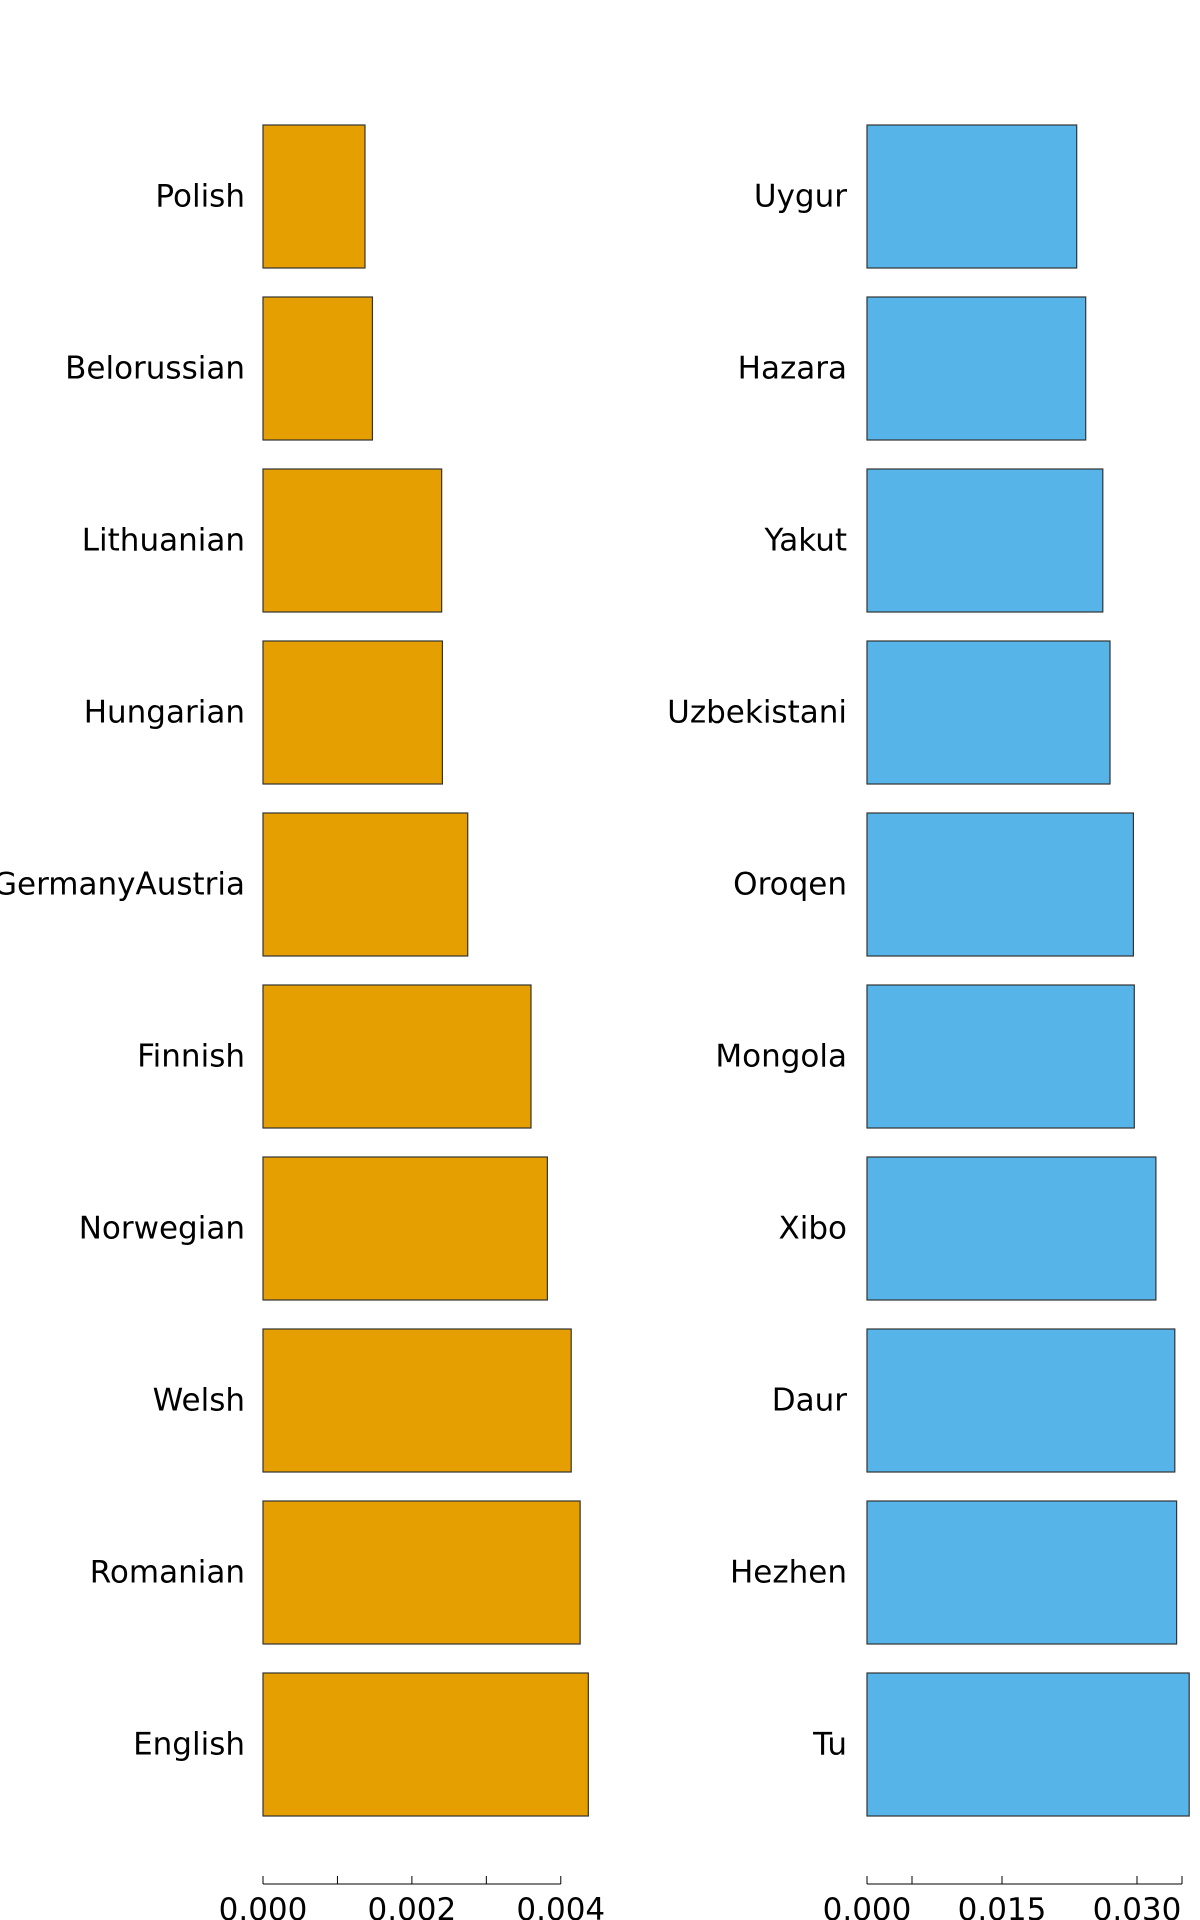 The image size is (1200, 1920). I want to click on bar-mongola, so click(1000, 1056).